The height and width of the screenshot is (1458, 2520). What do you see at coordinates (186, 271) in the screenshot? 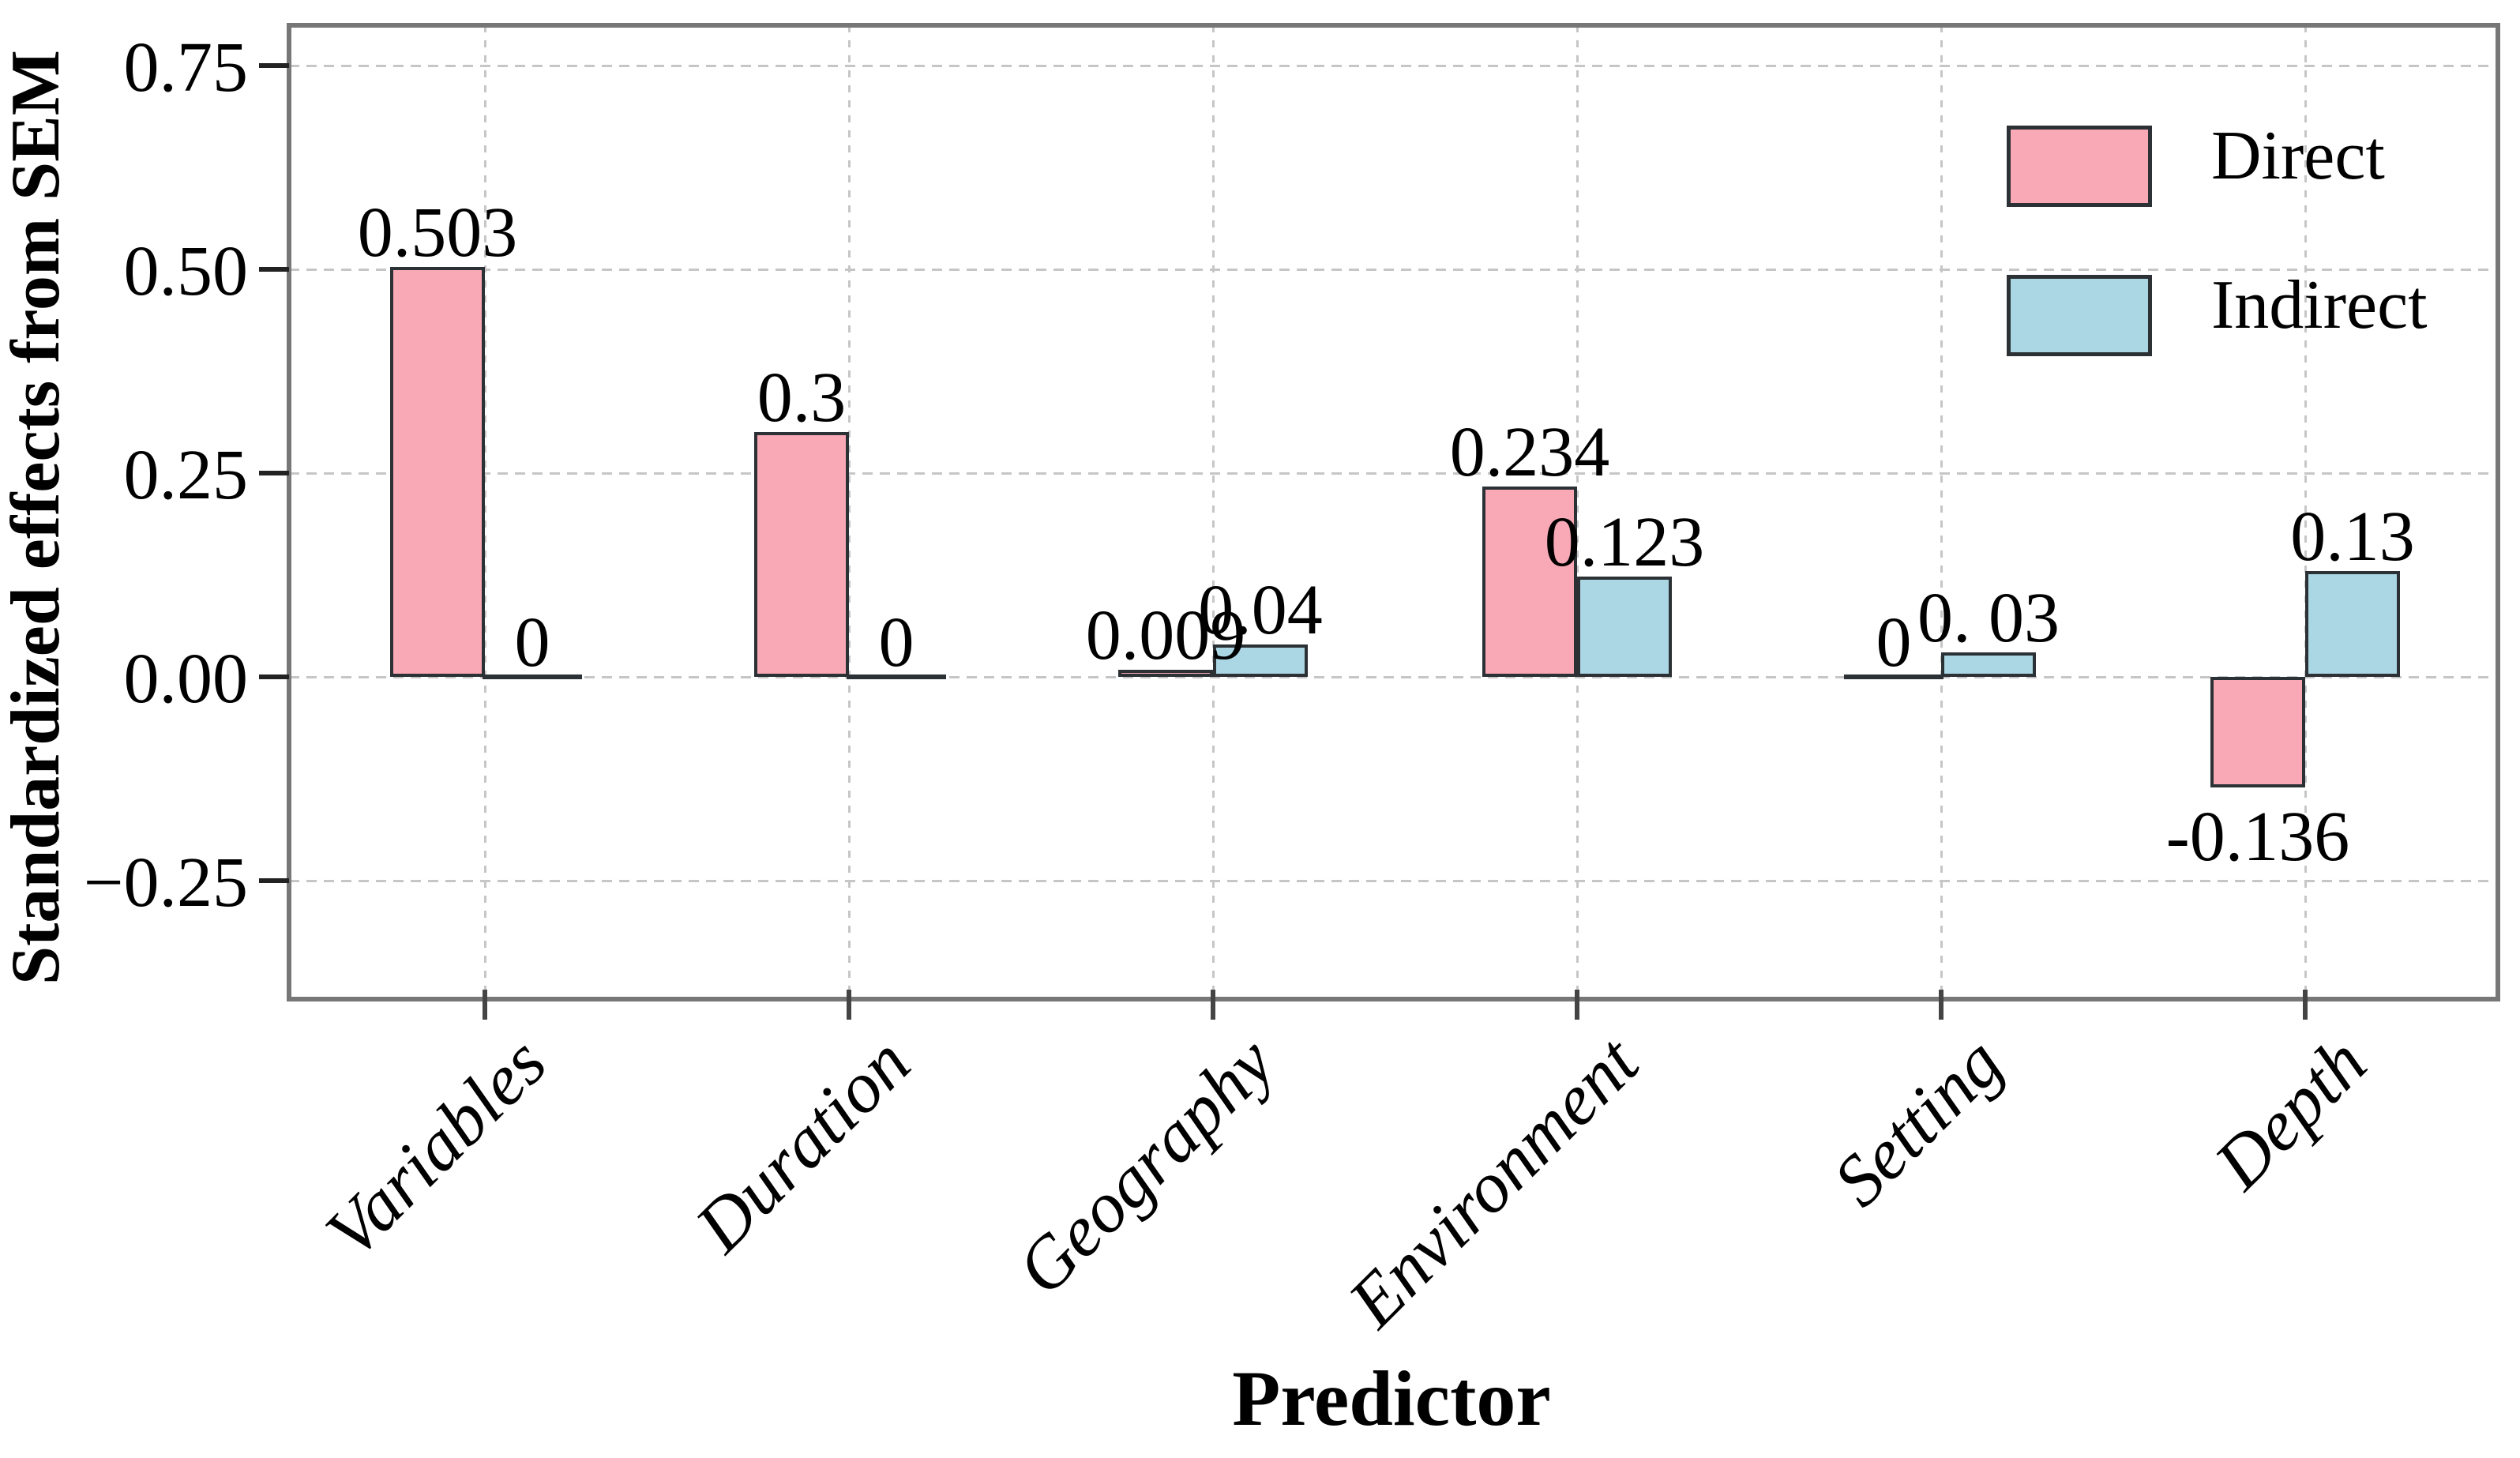
I see `y-tick-label: 0.50` at bounding box center [186, 271].